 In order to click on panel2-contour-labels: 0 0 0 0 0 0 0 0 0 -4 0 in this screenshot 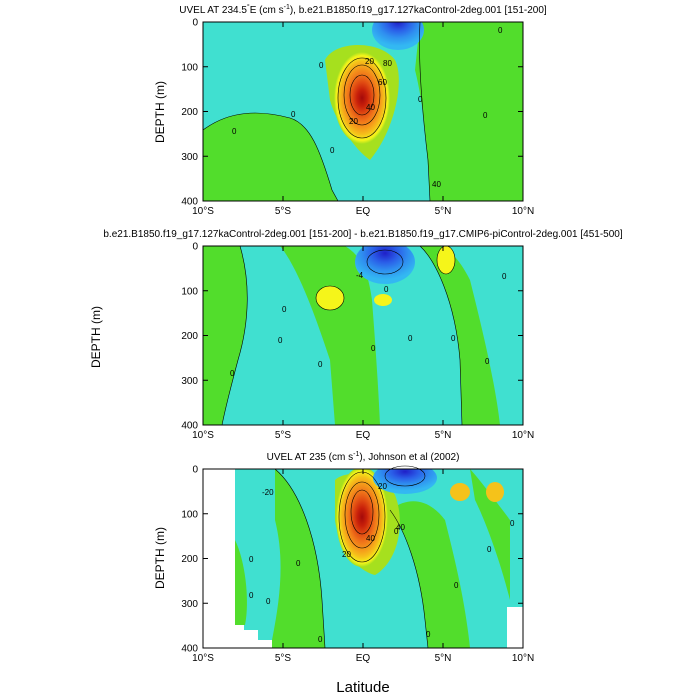, I will do `click(368, 324)`.